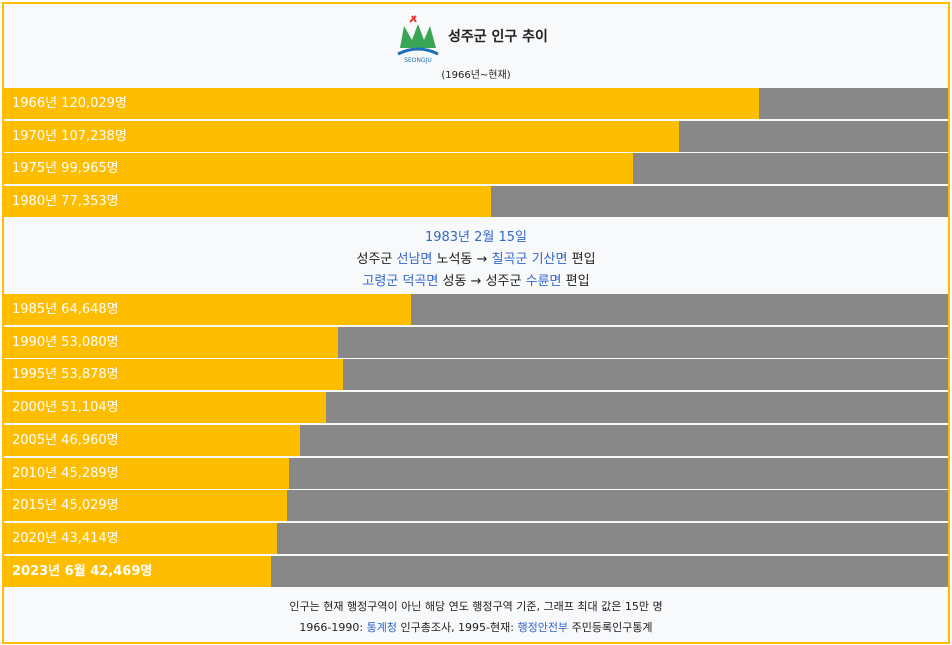 The image size is (952, 645). Describe the element at coordinates (457, 627) in the screenshot. I see `source-text: 인구총조사, 1995-현재:` at that location.